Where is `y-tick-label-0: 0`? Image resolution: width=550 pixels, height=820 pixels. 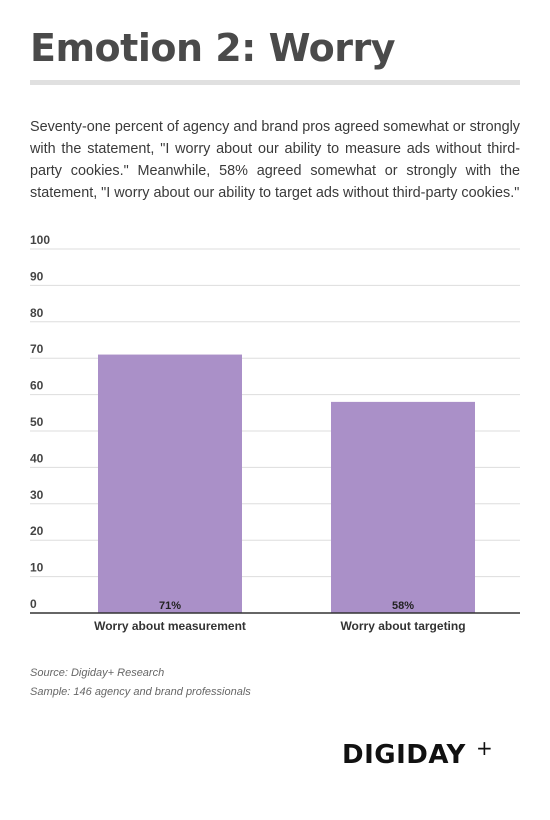 y-tick-label-0: 0 is located at coordinates (33, 604).